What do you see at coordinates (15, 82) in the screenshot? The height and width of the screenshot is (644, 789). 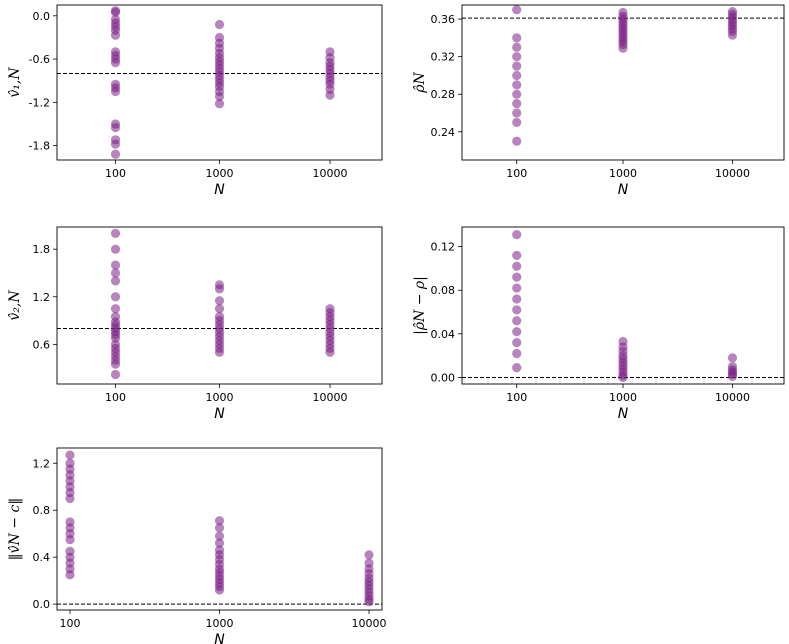 I see `y-axis-label: v̂₁,N` at bounding box center [15, 82].